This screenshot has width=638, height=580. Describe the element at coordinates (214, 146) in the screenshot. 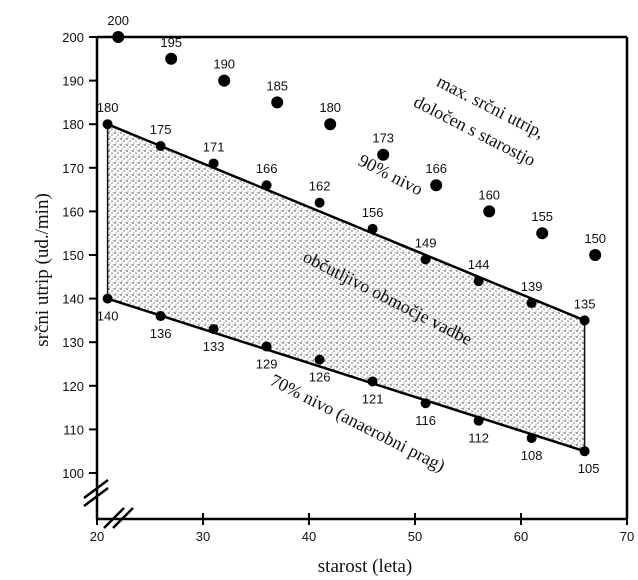

I see `point-90-level-label: 171` at that location.